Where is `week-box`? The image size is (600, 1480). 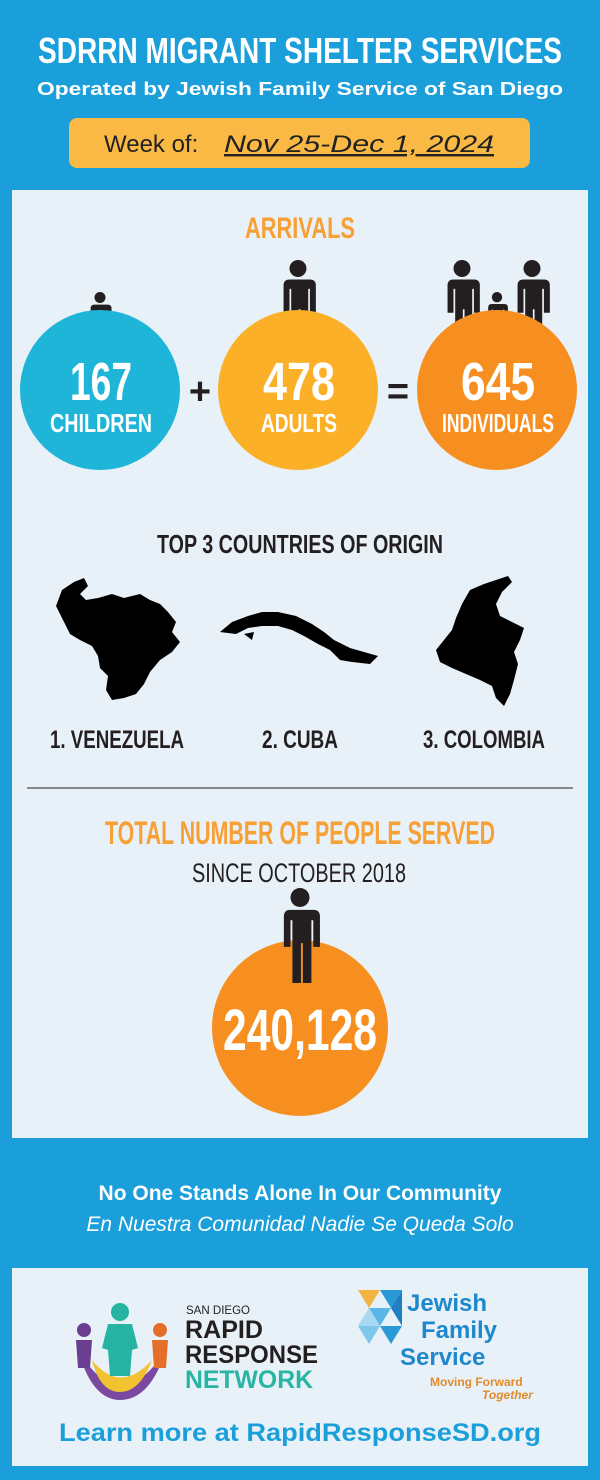 week-box is located at coordinates (299, 143).